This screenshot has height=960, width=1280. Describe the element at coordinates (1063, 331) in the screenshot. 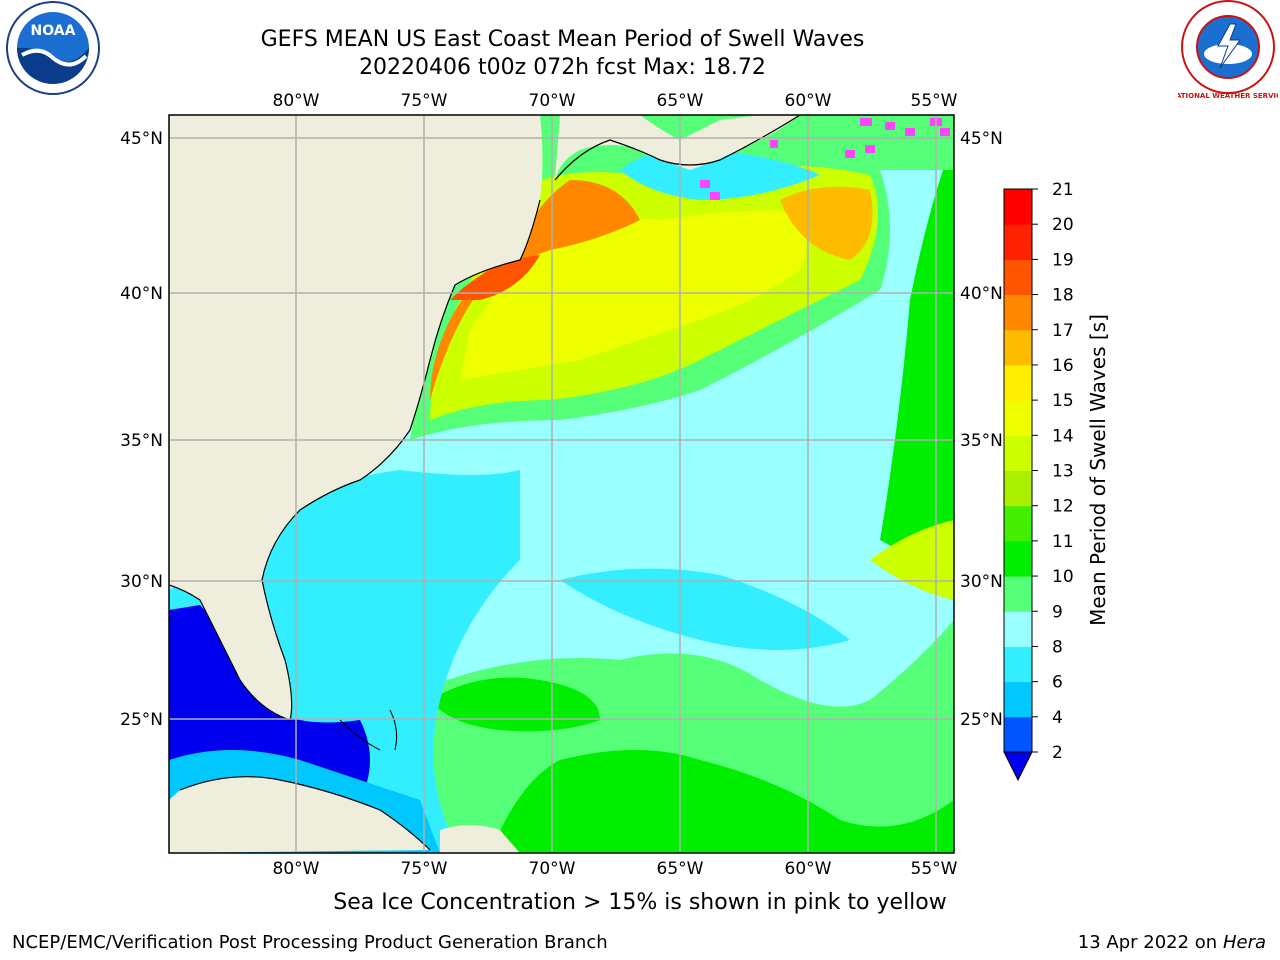

I see `colorbar-tick-label: 17` at that location.